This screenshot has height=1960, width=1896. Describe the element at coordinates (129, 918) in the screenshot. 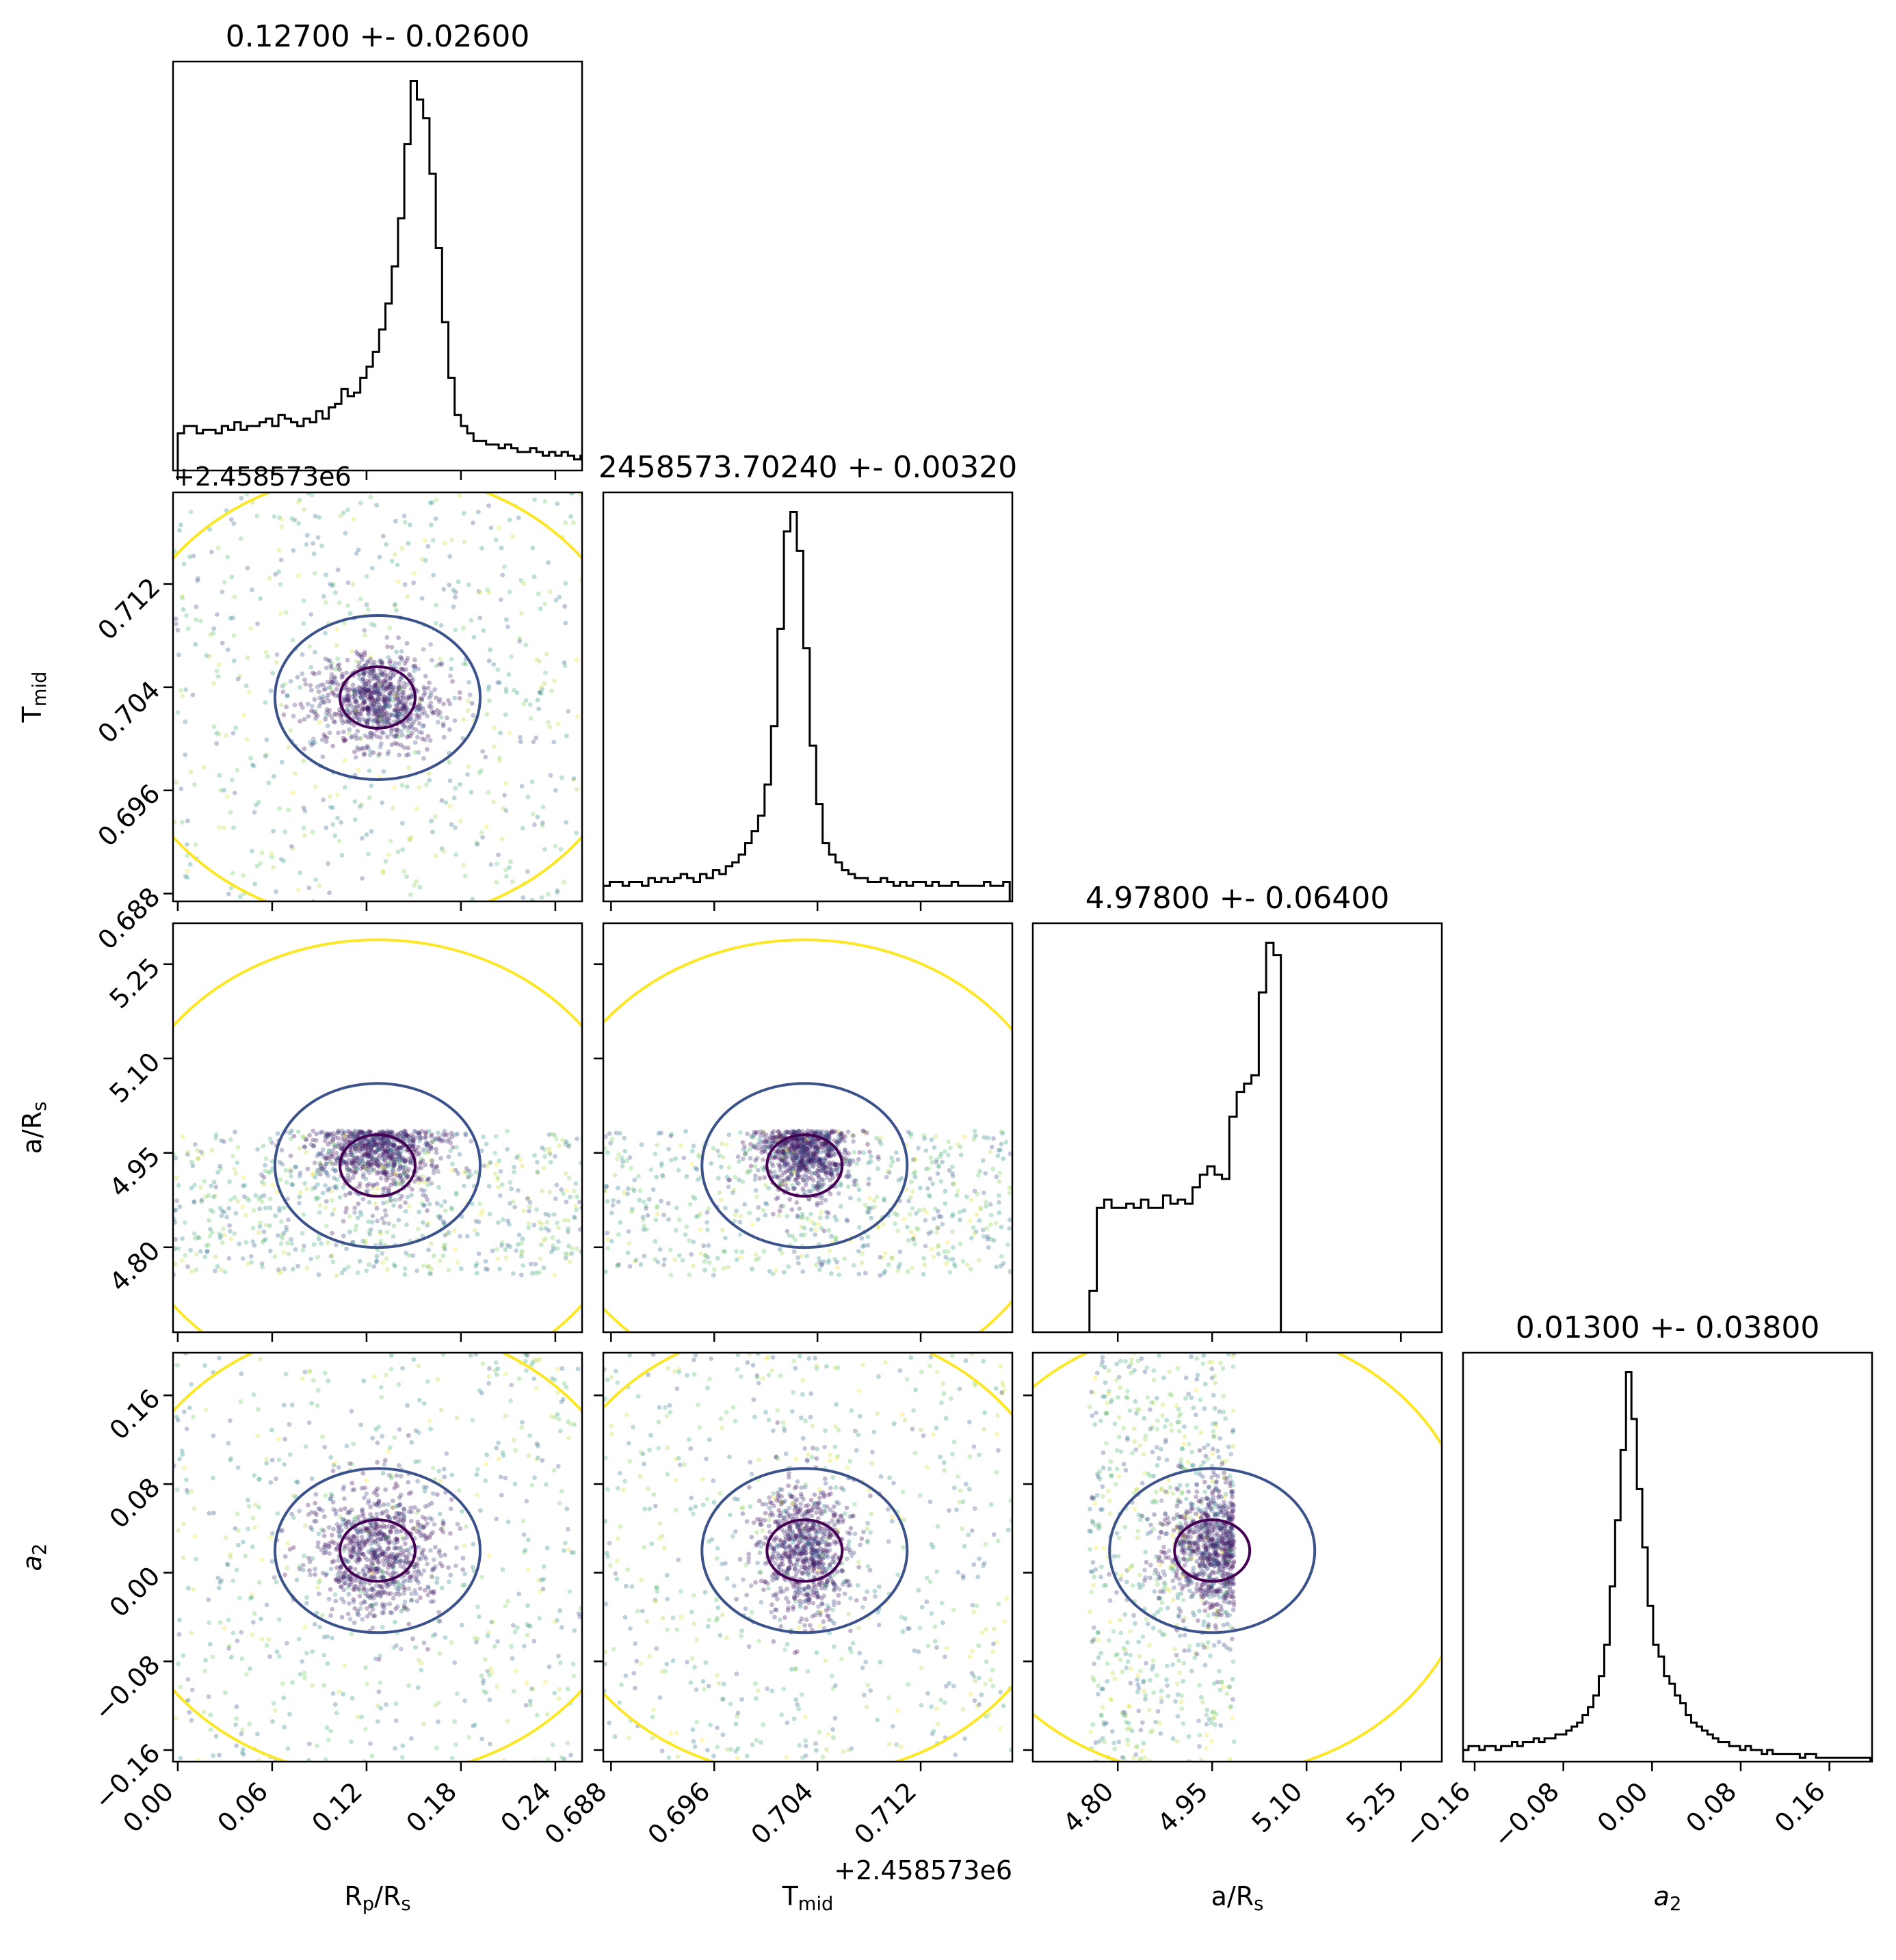

I see `ytick-label-tmid: 0.688` at that location.